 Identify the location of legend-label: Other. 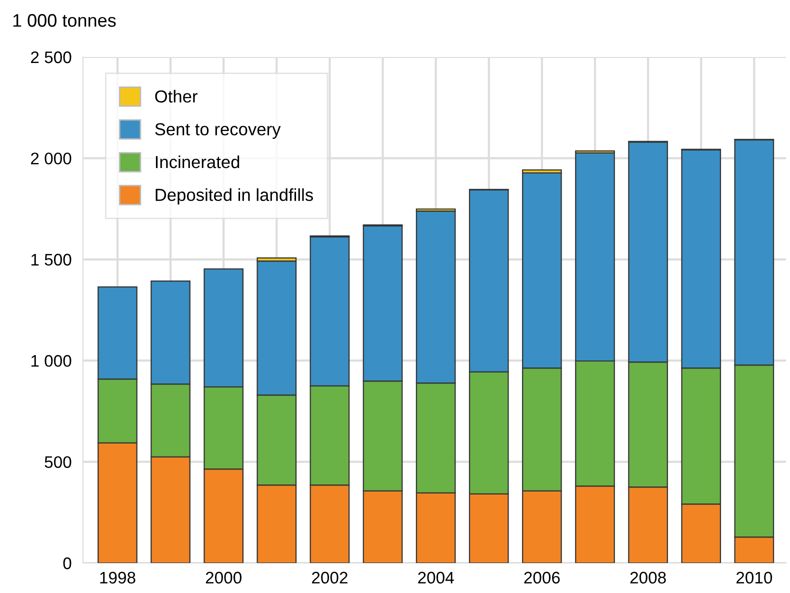
(176, 96).